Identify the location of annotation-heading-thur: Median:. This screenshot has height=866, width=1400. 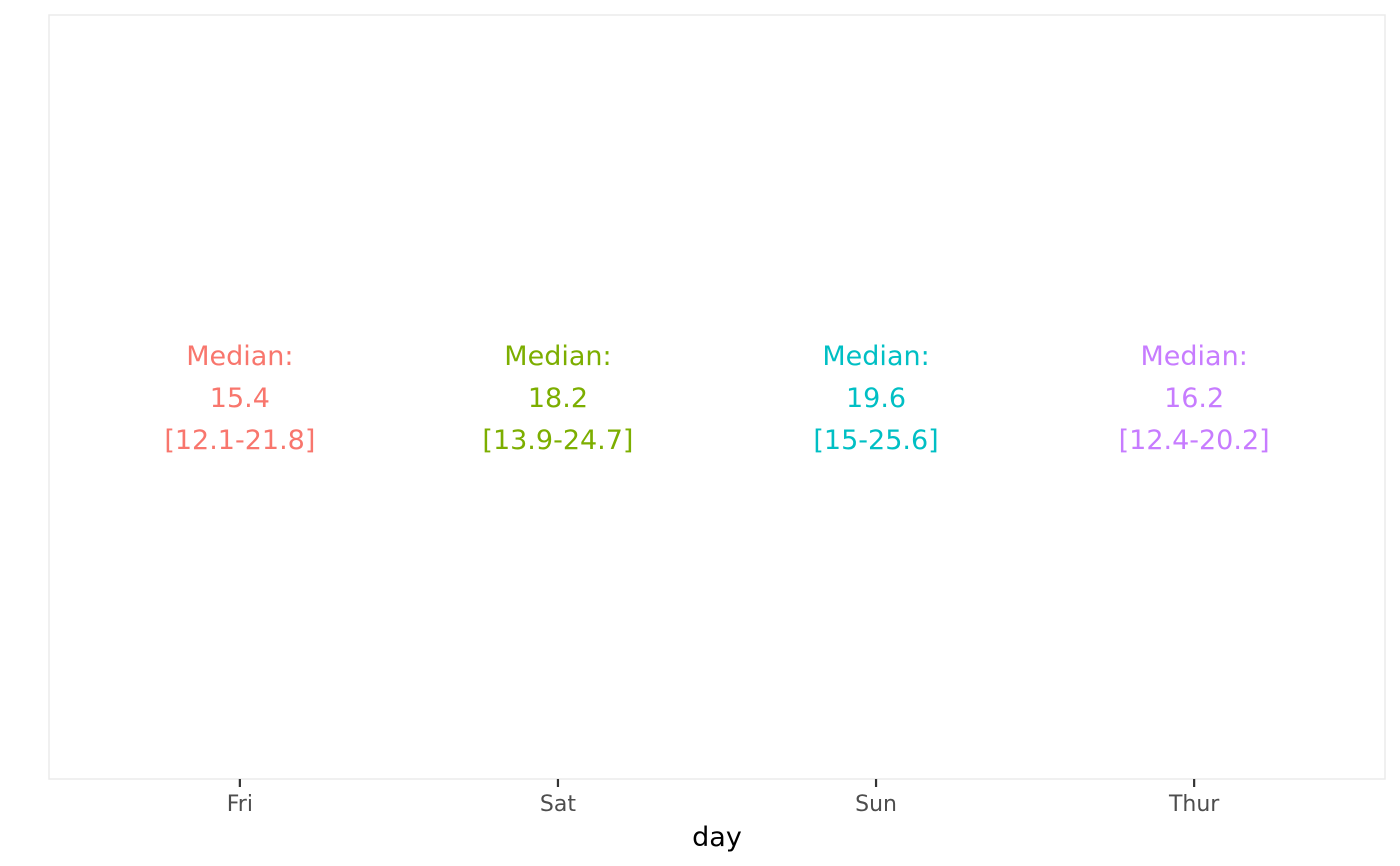
(1193, 356).